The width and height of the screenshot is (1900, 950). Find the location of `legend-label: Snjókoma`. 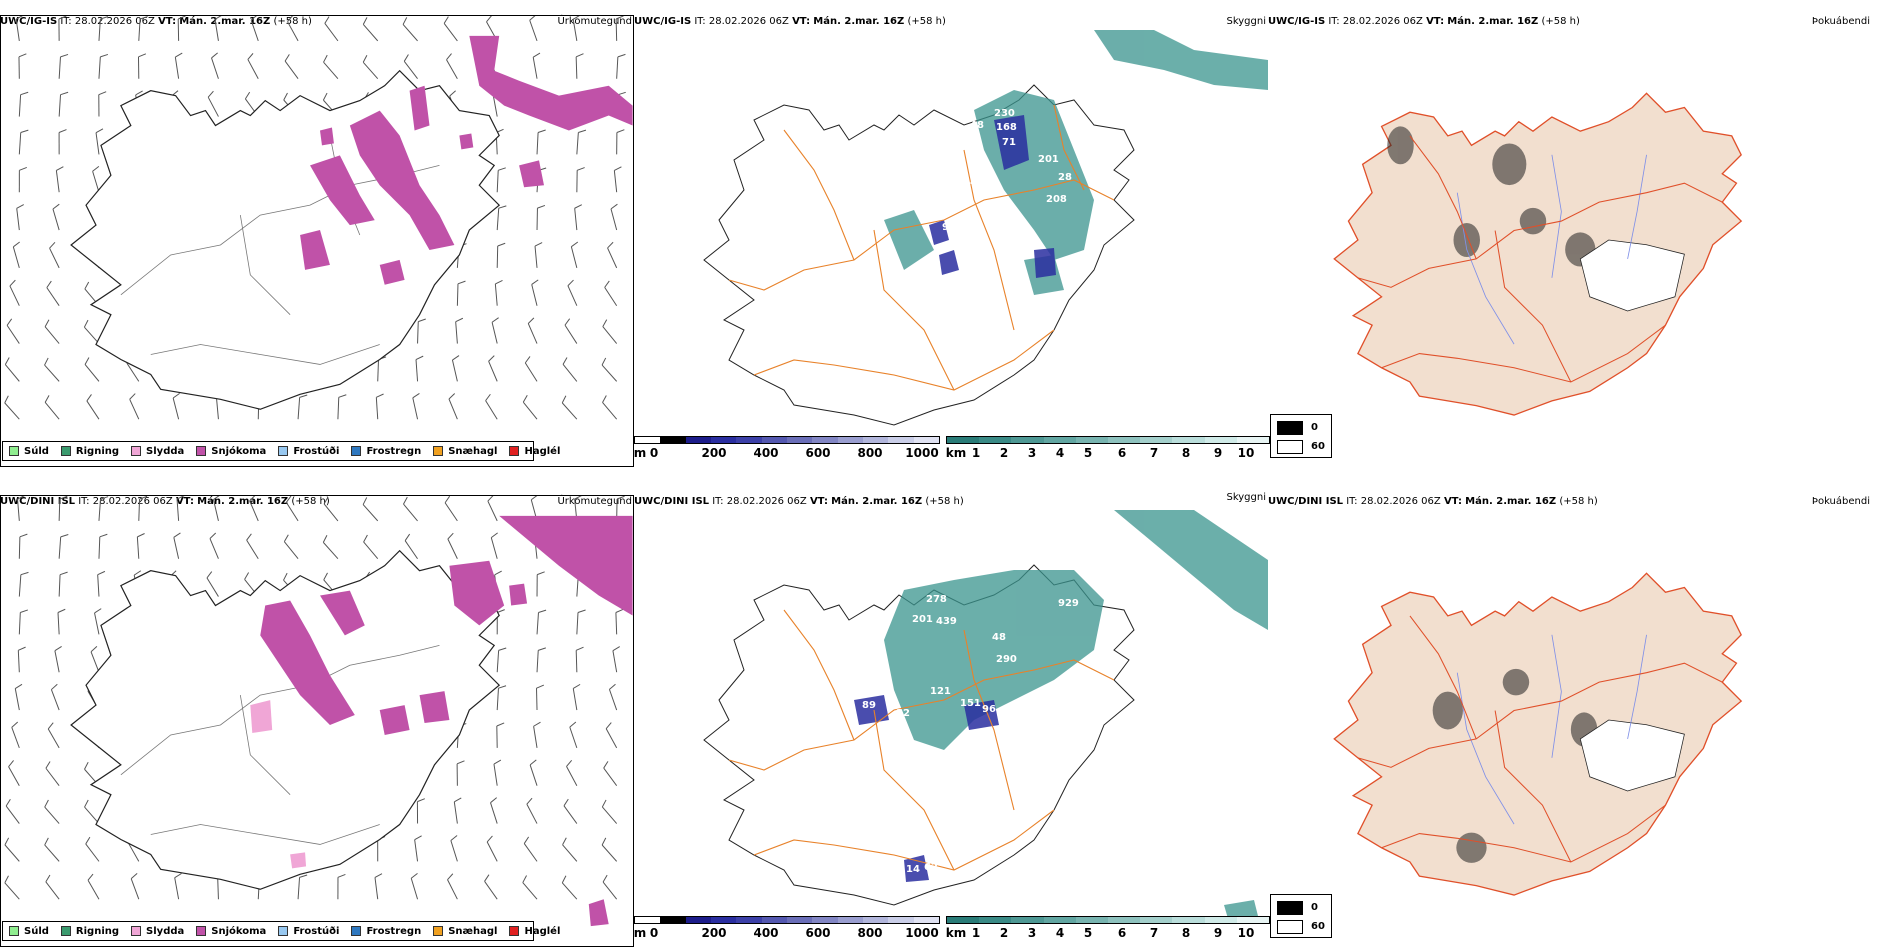

legend-label: Snjókoma is located at coordinates (239, 931).